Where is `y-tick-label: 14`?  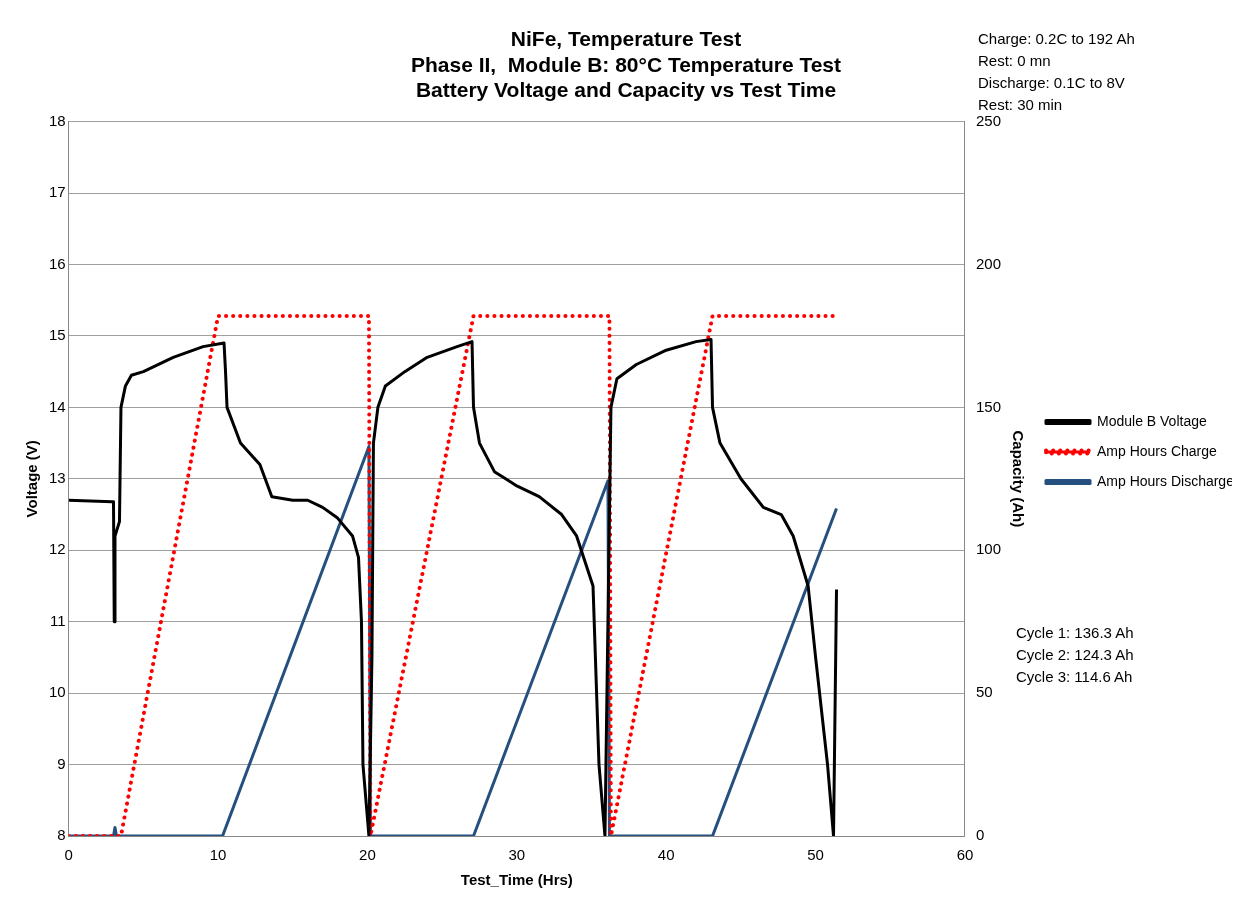
y-tick-label: 14 is located at coordinates (57, 406).